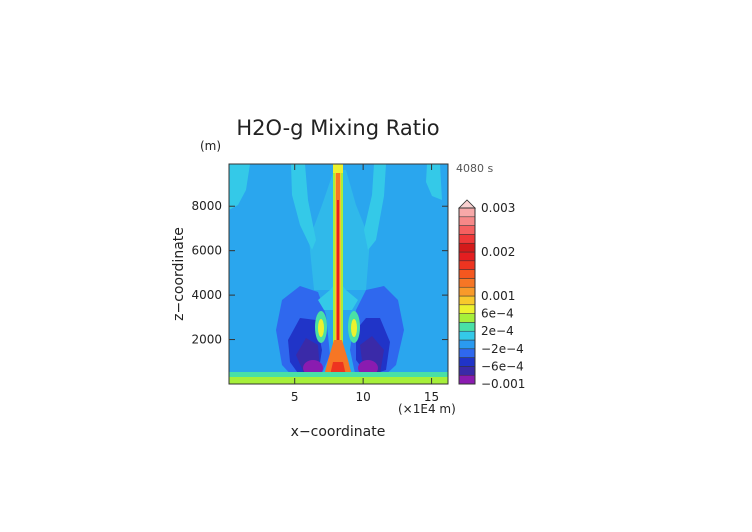 This screenshot has width=752, height=532. I want to click on x-tick-label: 5, so click(295, 397).